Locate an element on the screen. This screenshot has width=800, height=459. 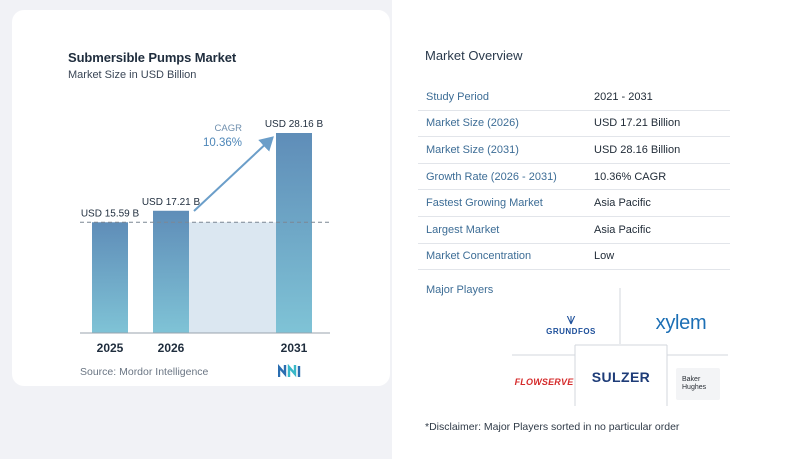
cagr-value: 10.36% is located at coordinates (222, 143).